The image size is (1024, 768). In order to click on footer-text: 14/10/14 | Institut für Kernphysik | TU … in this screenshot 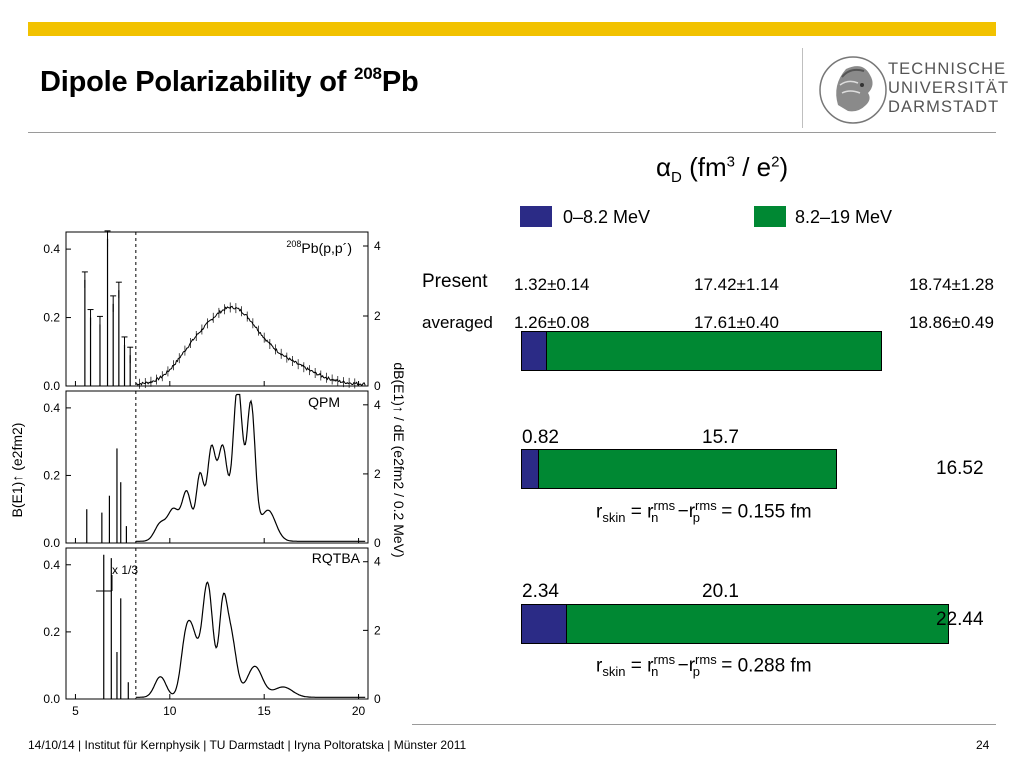, I will do `click(247, 745)`.